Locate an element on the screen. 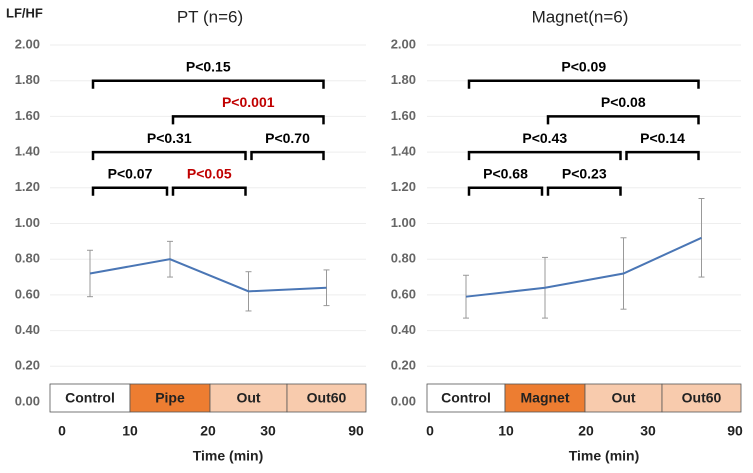 This screenshot has width=753, height=473. bracket-label: P<0.001 is located at coordinates (248, 102).